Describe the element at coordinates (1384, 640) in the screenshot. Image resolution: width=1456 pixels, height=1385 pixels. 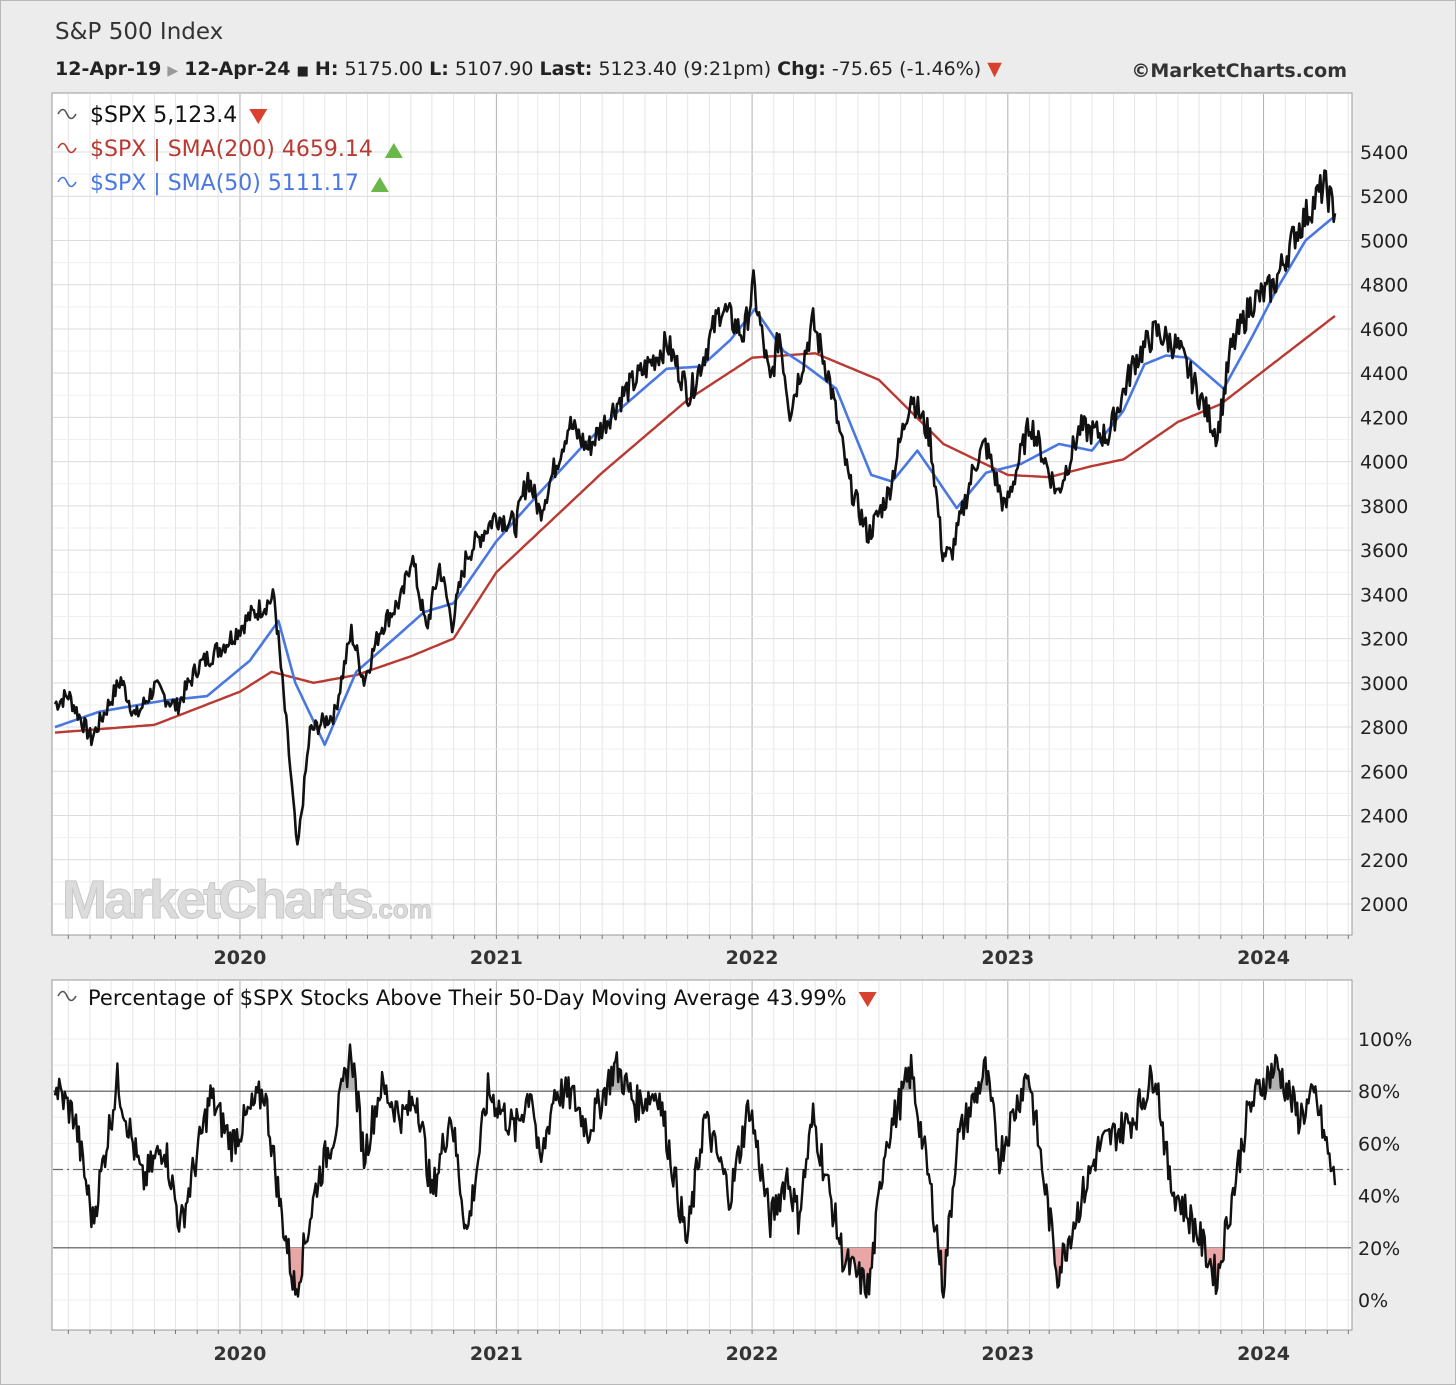
I see `y-tick-label: 3200` at that location.